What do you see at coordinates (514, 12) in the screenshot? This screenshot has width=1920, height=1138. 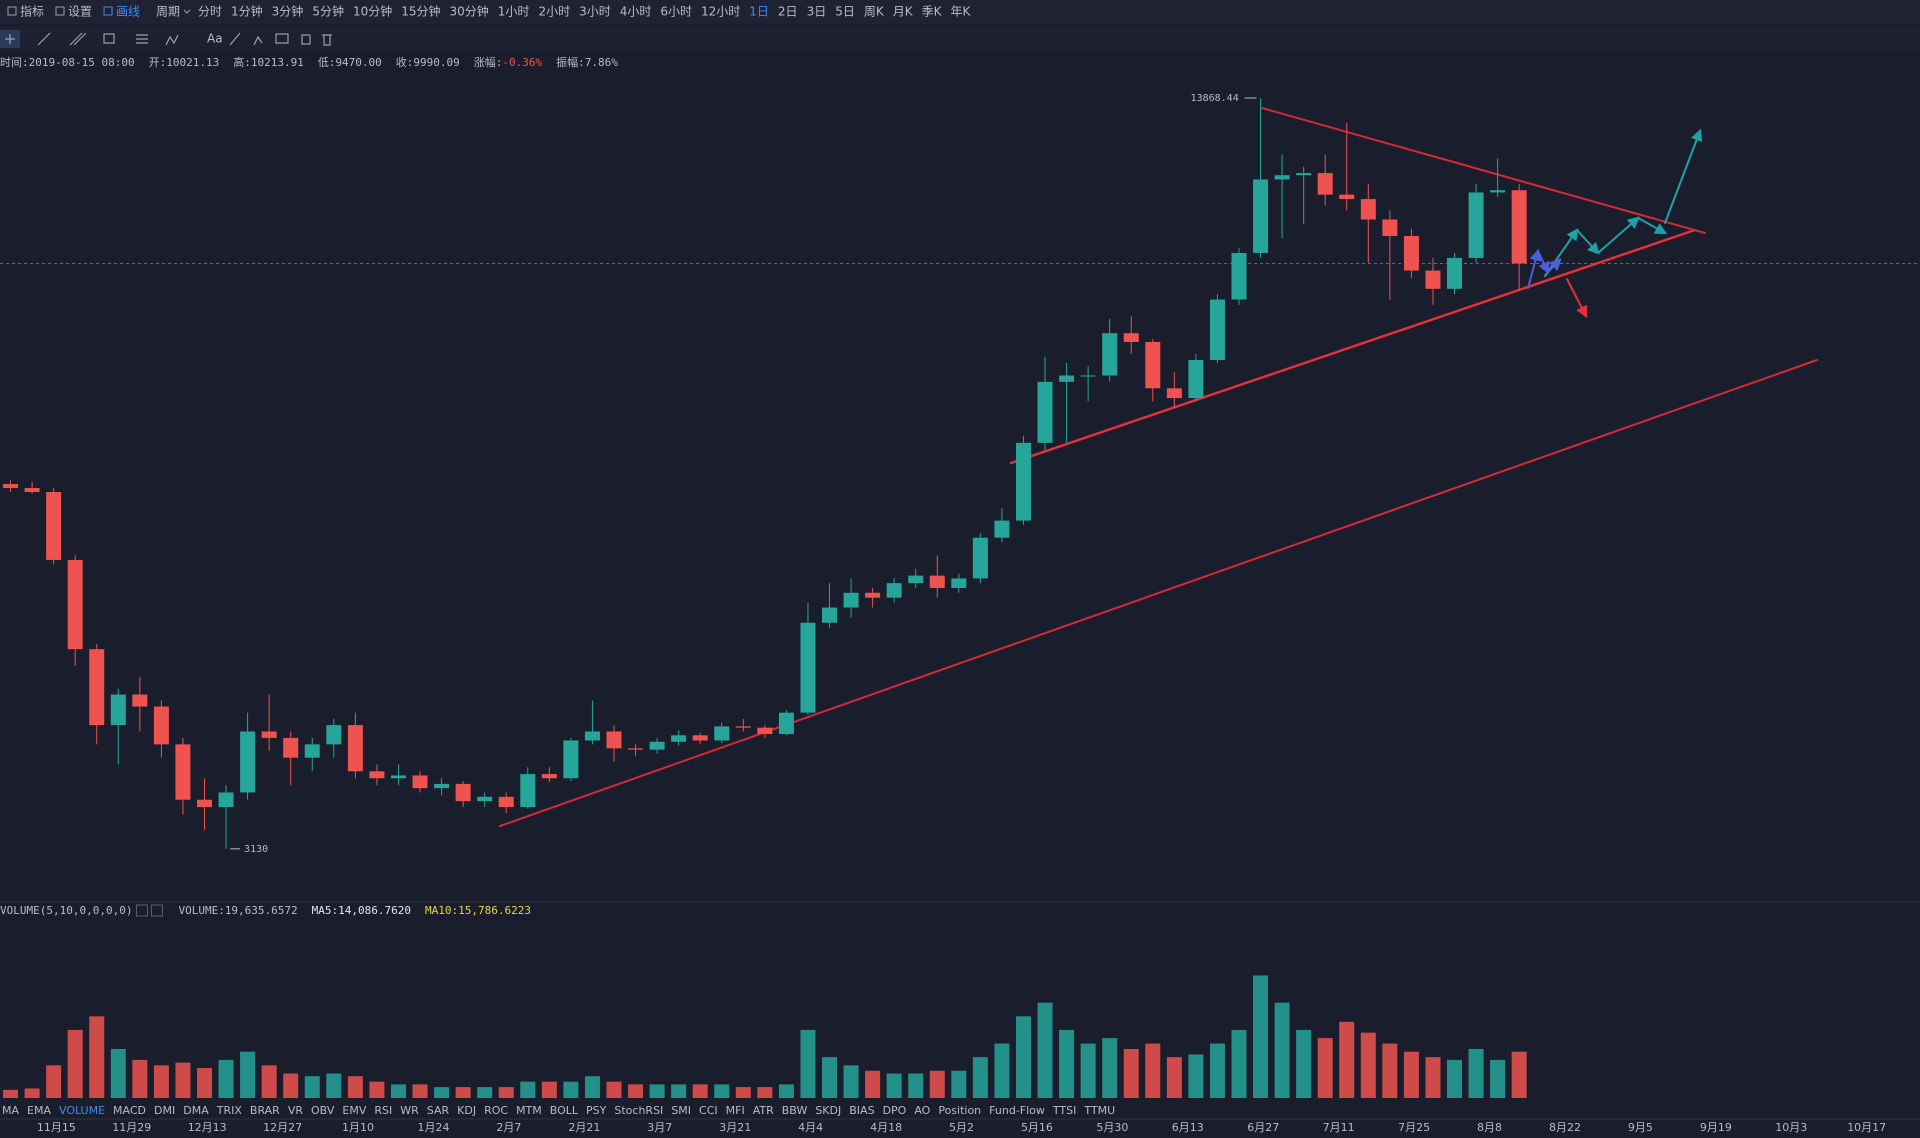 I see `period-option: 1小时` at bounding box center [514, 12].